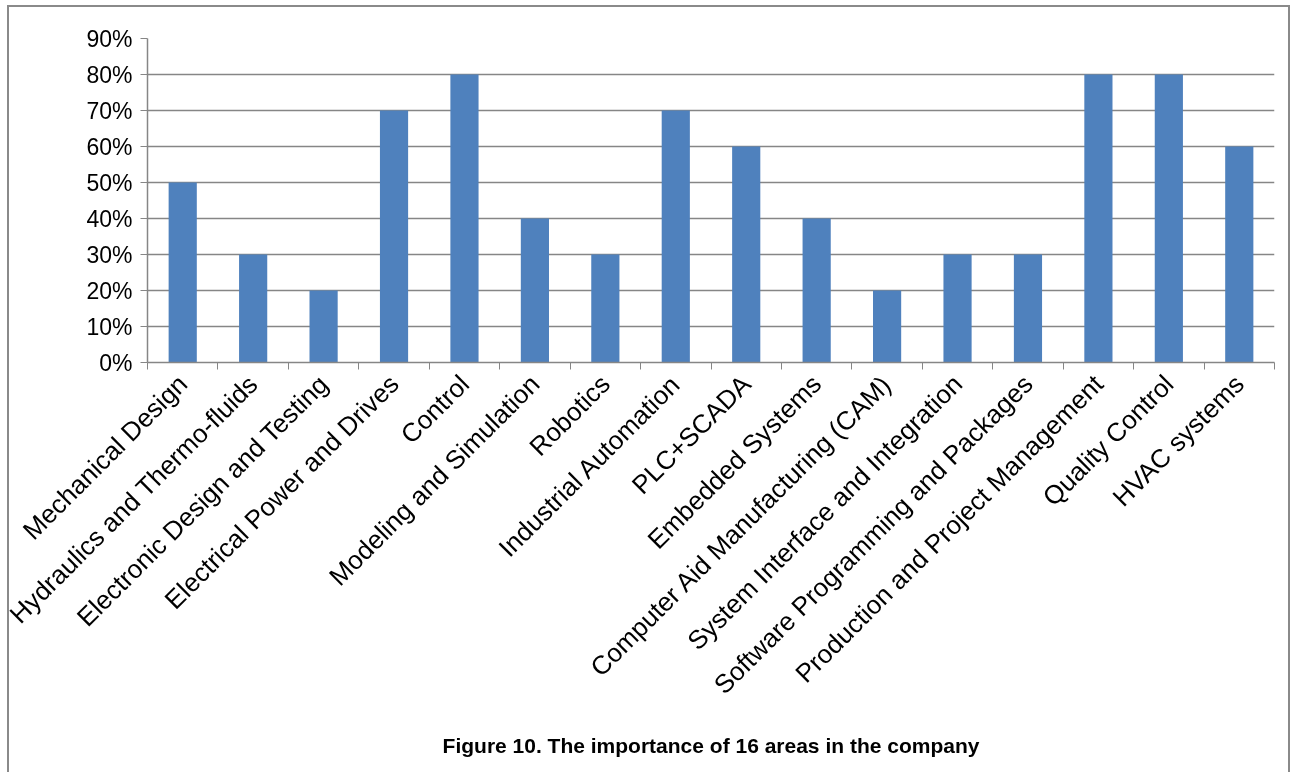  What do you see at coordinates (109, 38) in the screenshot?
I see `y-tick-label: 90%` at bounding box center [109, 38].